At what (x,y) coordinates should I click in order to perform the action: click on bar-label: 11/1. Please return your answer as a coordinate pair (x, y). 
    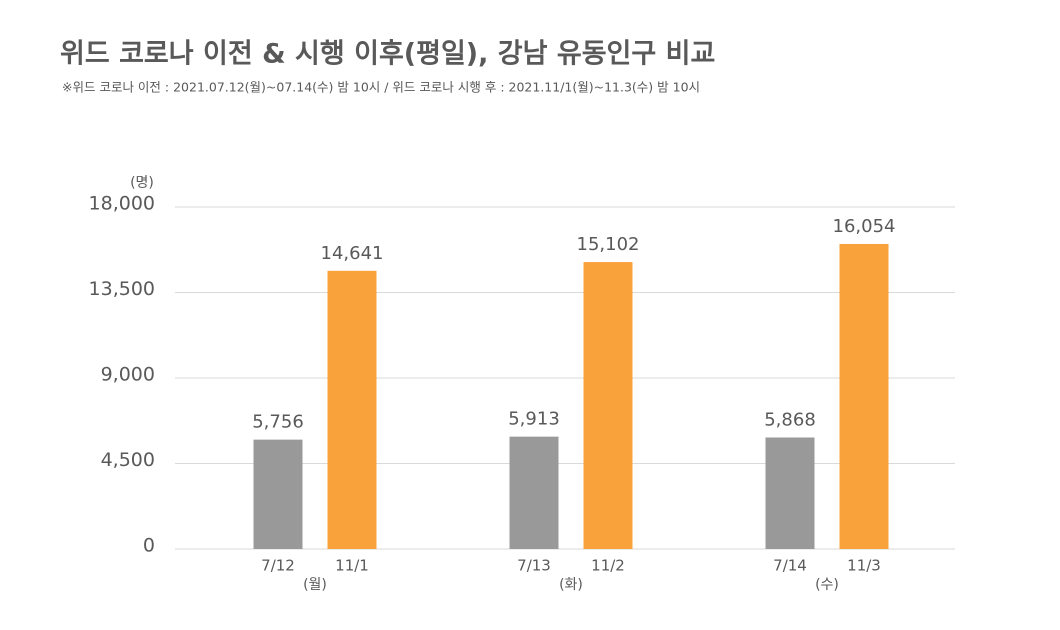
    Looking at the image, I should click on (352, 566).